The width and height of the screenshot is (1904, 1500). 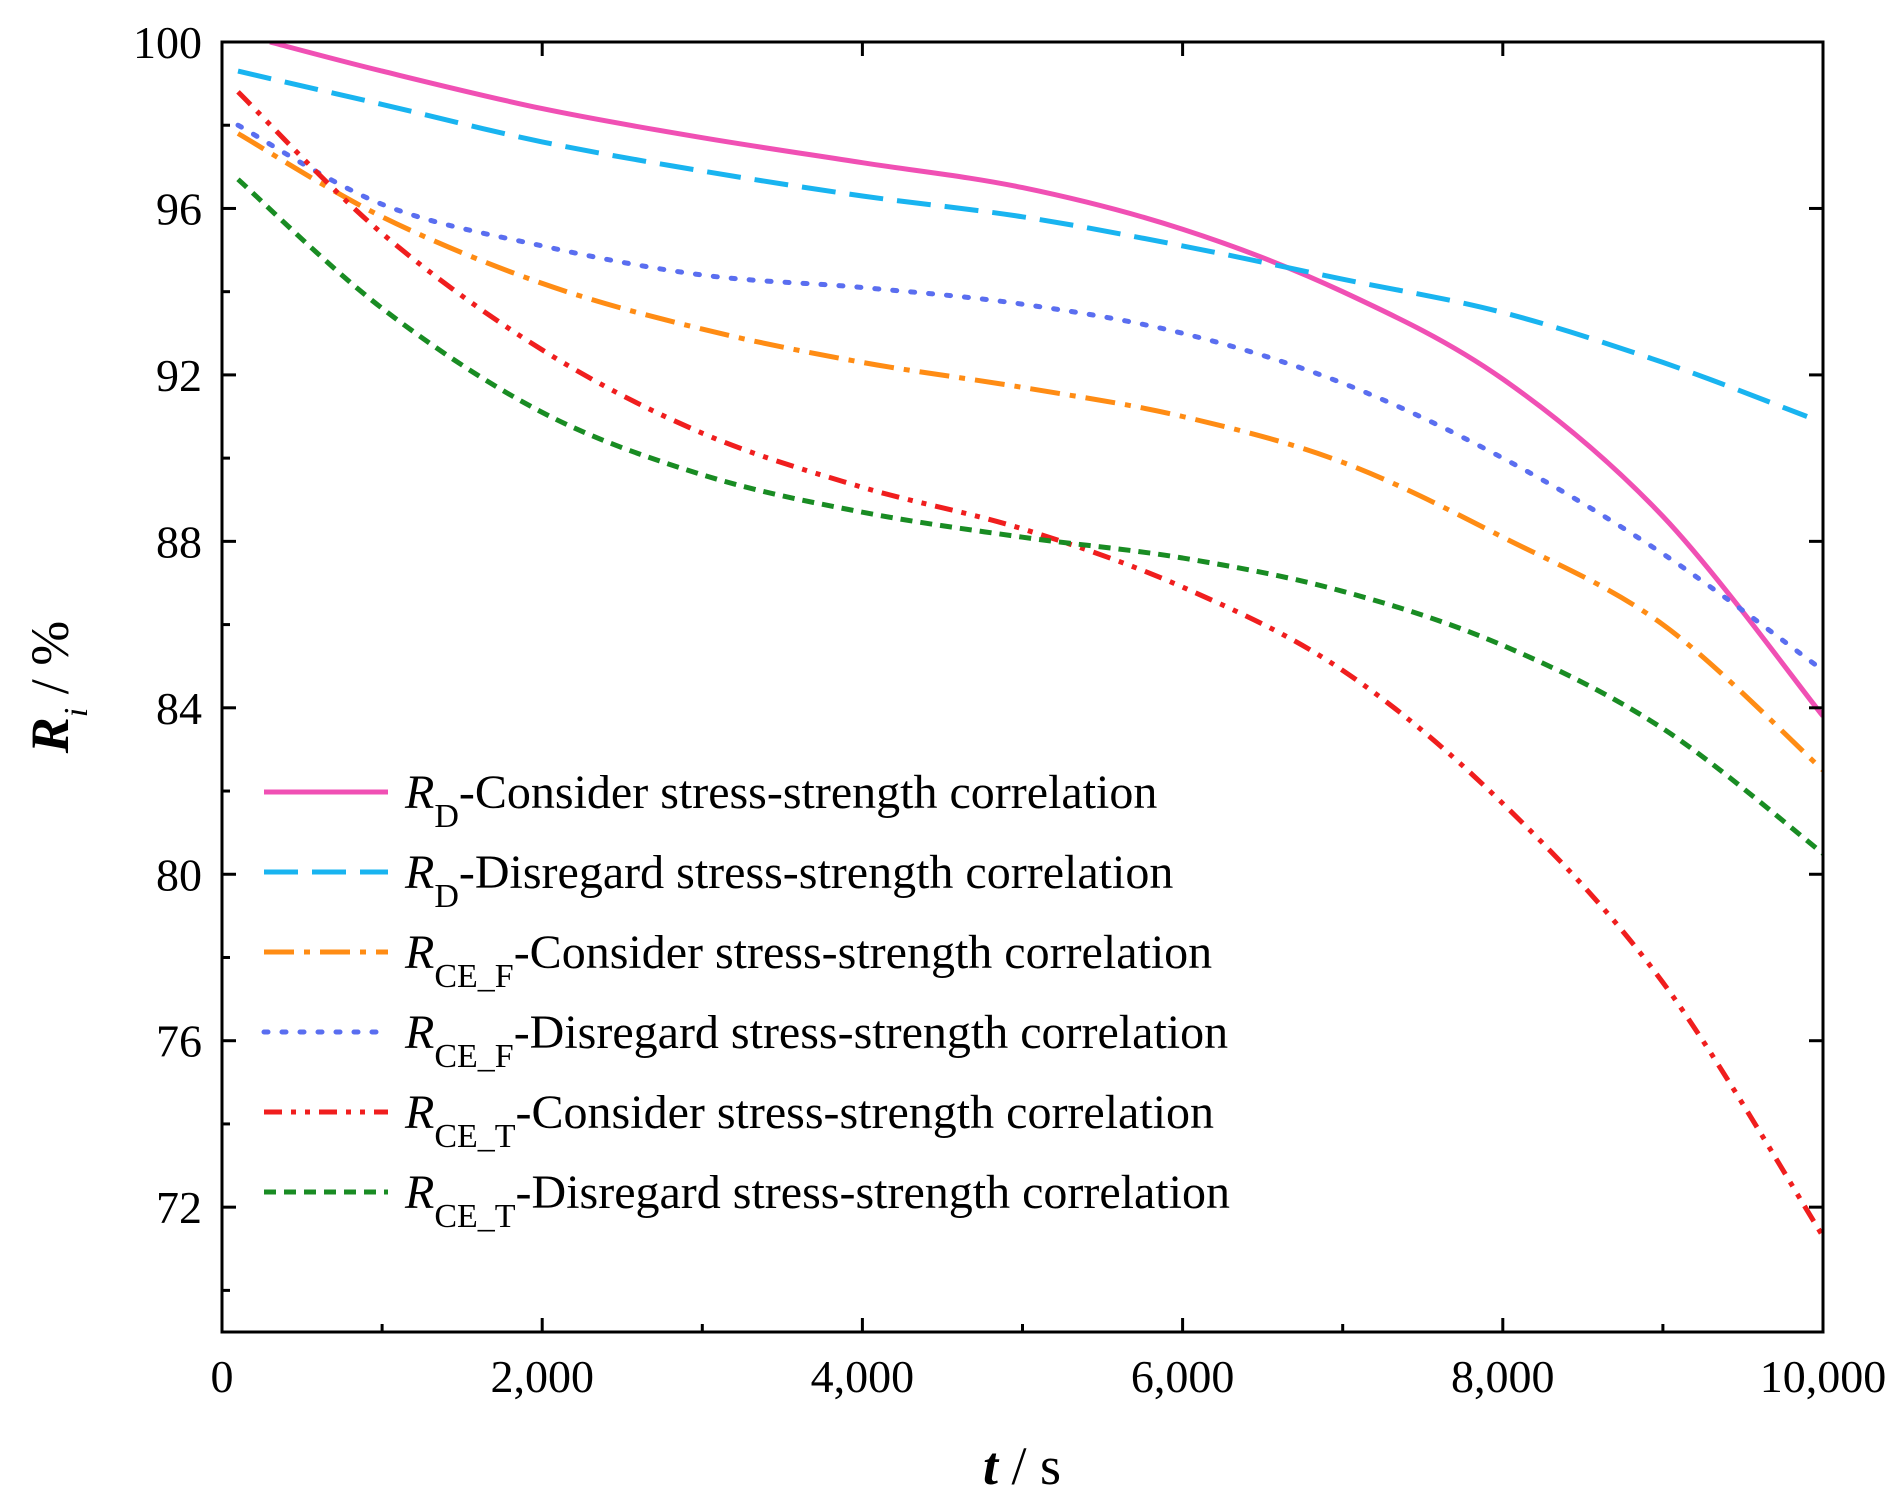 What do you see at coordinates (179, 208) in the screenshot?
I see `y-tick-label: 96` at bounding box center [179, 208].